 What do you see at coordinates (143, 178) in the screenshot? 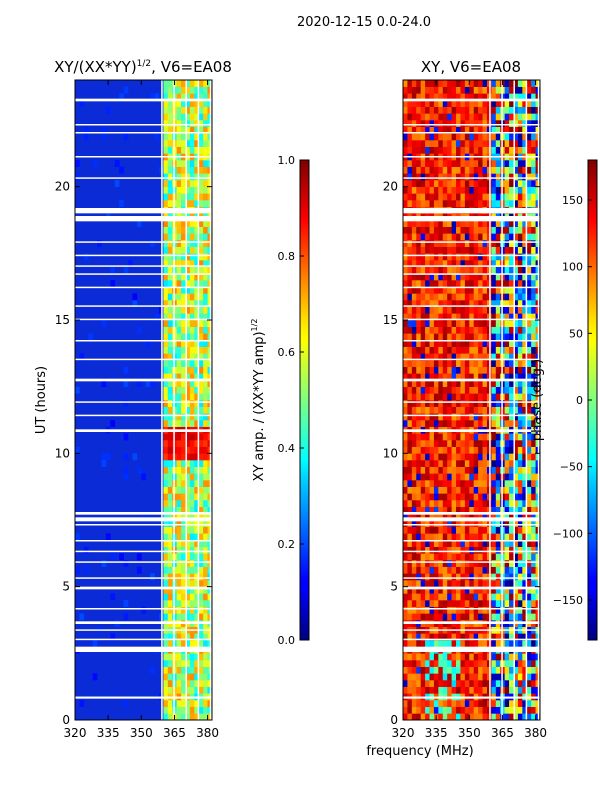
I see `amp-flag-gap` at bounding box center [143, 178].